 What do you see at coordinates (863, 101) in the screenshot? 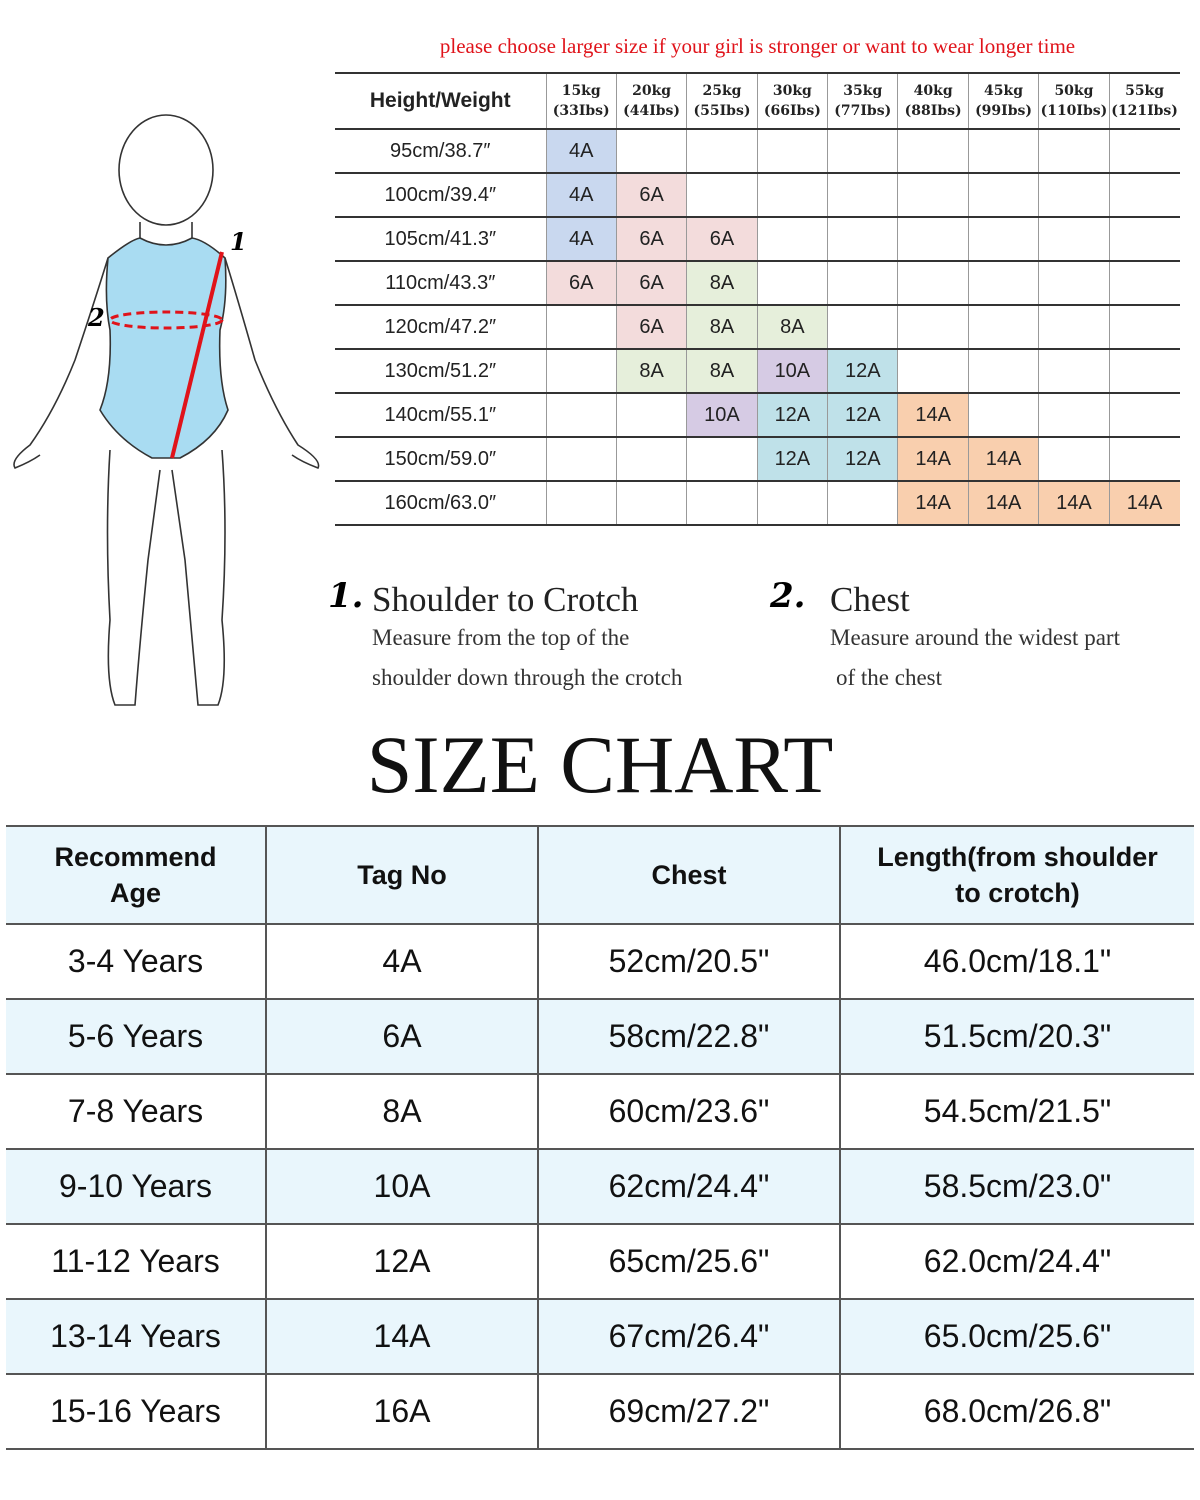
I see `weight-header: 35kg (77Ibs)` at bounding box center [863, 101].